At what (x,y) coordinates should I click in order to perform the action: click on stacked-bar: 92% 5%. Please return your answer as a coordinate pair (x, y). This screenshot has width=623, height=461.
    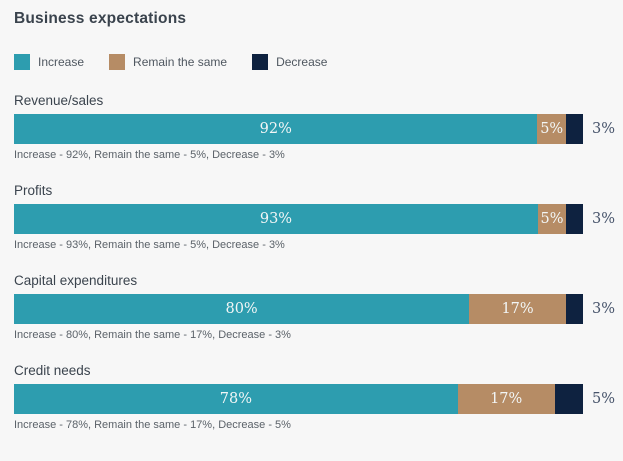
    Looking at the image, I should click on (298, 129).